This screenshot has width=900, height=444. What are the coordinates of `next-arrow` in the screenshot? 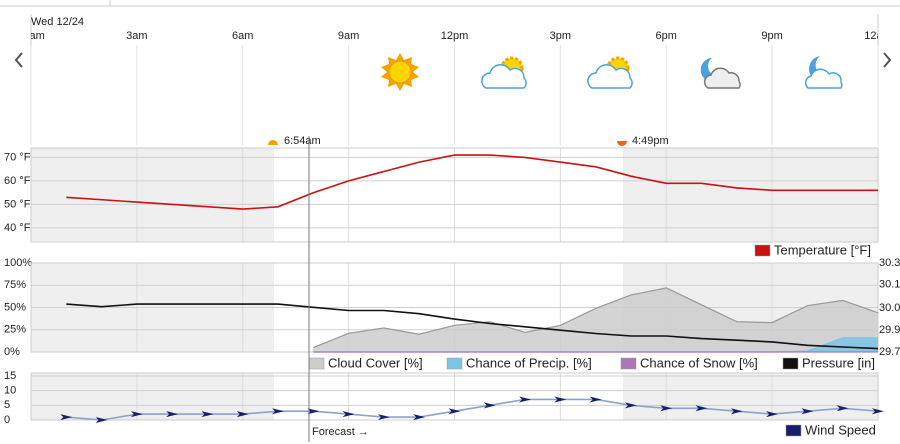 It's located at (887, 60).